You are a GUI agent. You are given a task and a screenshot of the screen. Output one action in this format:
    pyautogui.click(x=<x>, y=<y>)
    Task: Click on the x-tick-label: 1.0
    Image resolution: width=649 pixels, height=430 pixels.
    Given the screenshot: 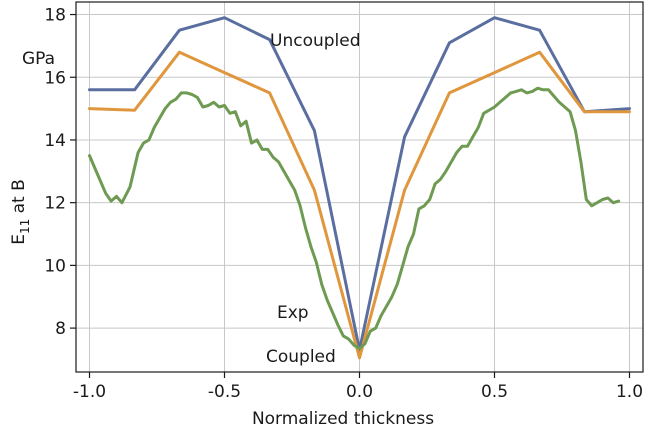 What is the action you would take?
    pyautogui.click(x=629, y=392)
    